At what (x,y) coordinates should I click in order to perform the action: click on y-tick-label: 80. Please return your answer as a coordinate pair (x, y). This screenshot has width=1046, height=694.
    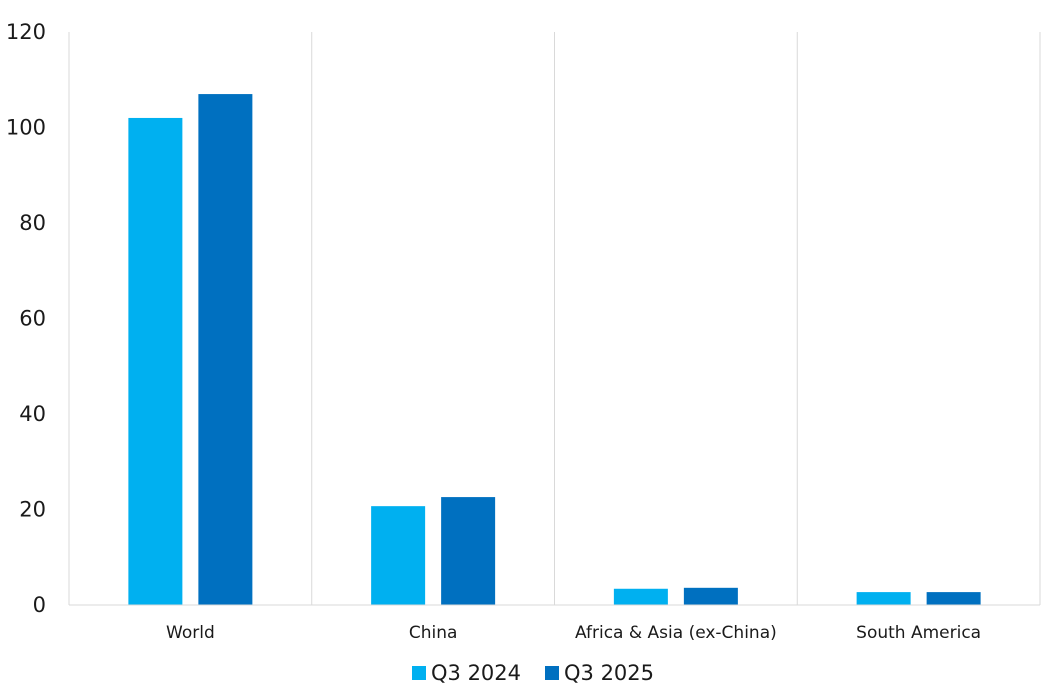
    Looking at the image, I should click on (32, 223).